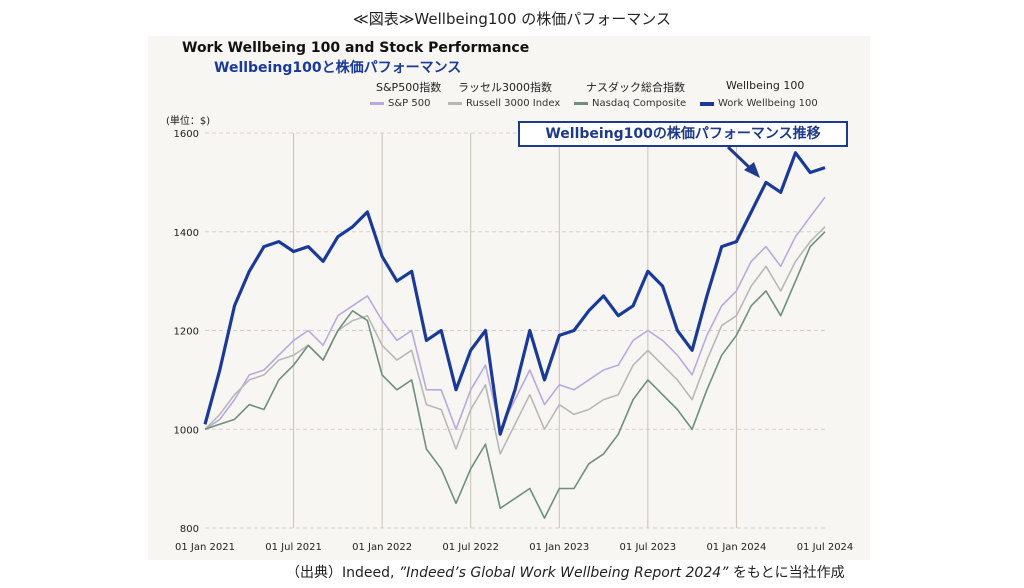 This screenshot has height=588, width=1024. What do you see at coordinates (470, 547) in the screenshot?
I see `x-tick-label: 01 Jul 2022` at bounding box center [470, 547].